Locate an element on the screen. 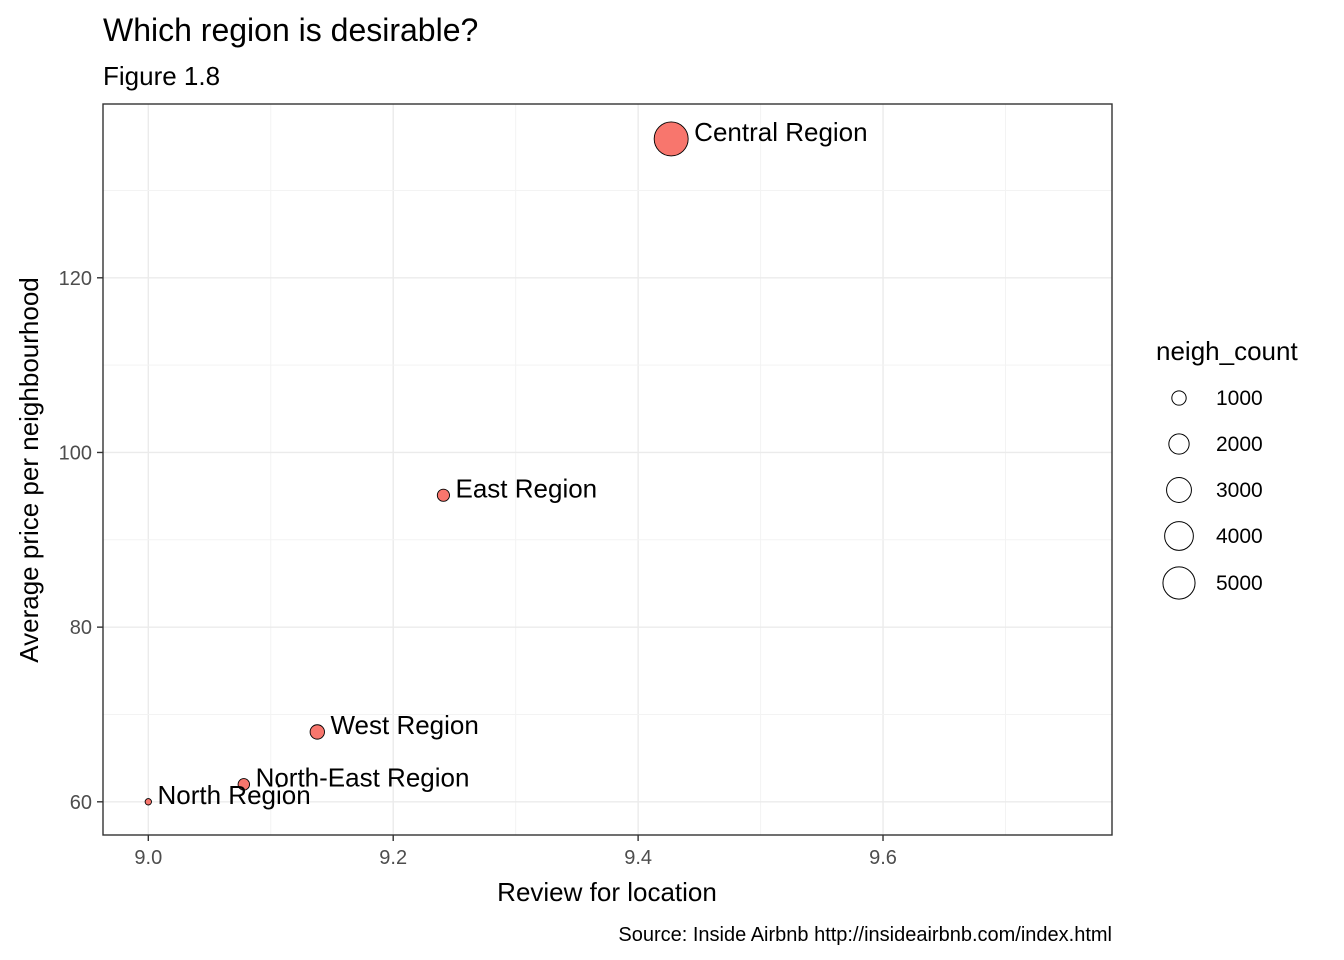 The width and height of the screenshot is (1344, 960). point-label: North-East Region is located at coordinates (363, 777).